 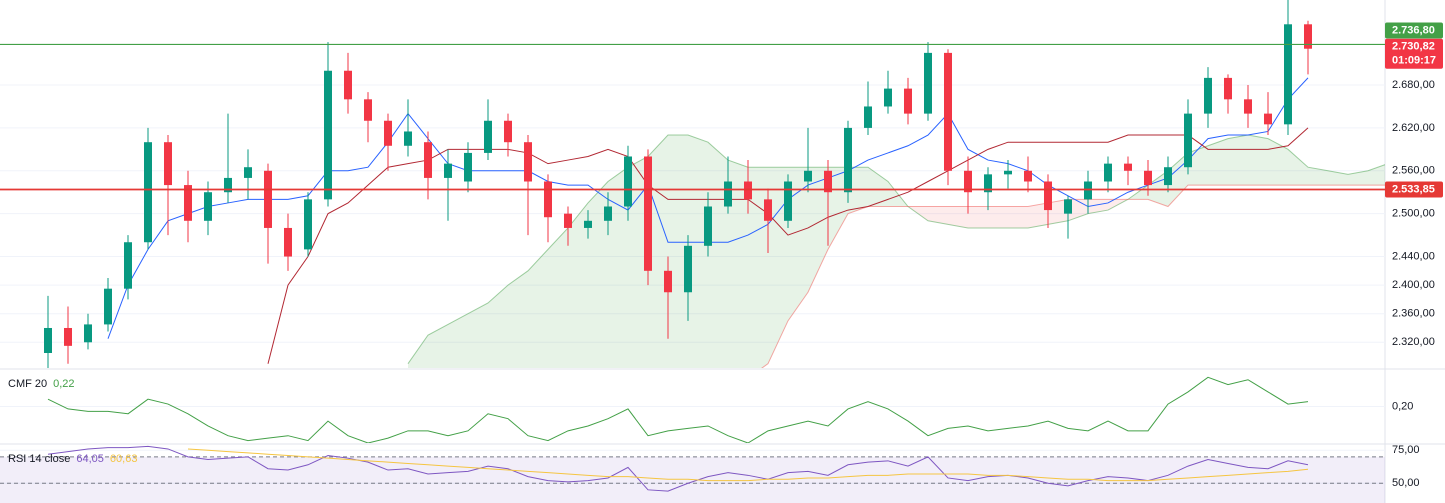 I want to click on price-level-label: 2.736,80, so click(x=1413, y=30).